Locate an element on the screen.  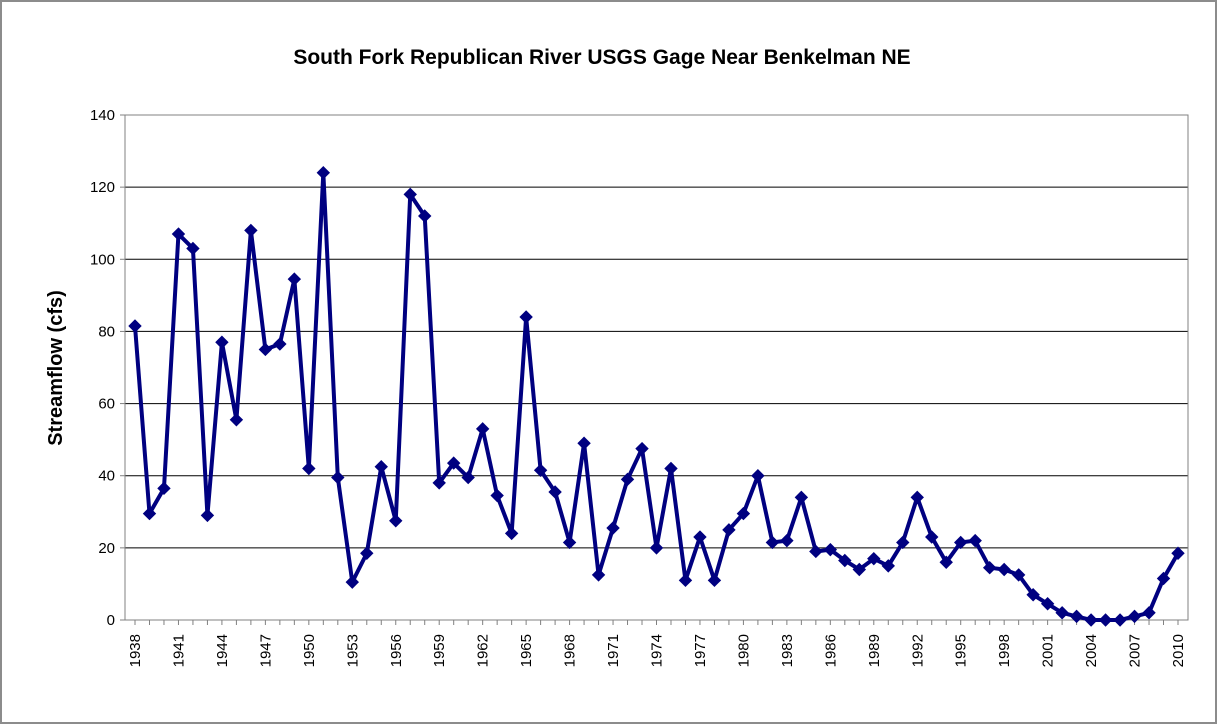
x-tick-label: 1995 is located at coordinates (961, 650).